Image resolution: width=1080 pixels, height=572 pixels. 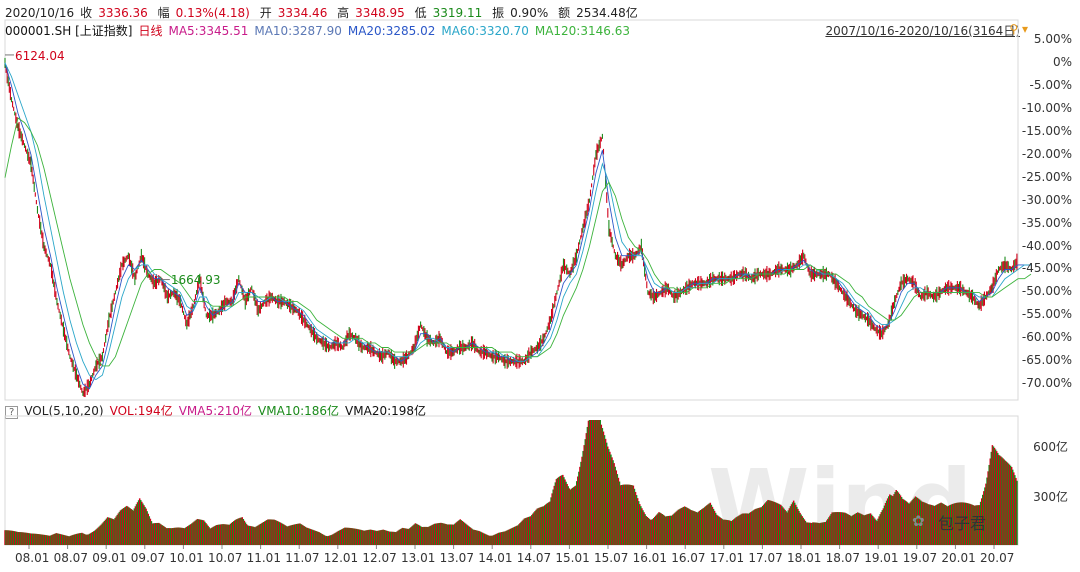 What do you see at coordinates (302, 13) in the screenshot?
I see `open-value: 3334.46` at bounding box center [302, 13].